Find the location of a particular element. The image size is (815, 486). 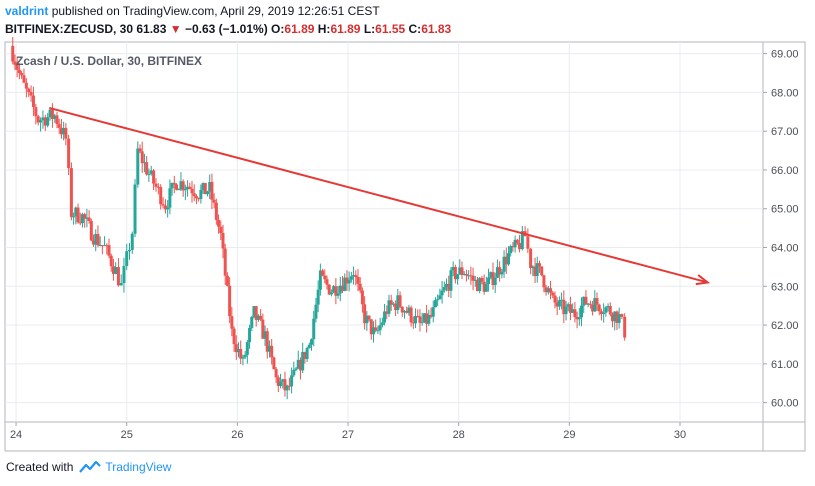

footer: Created with TradingView is located at coordinates (88, 467).